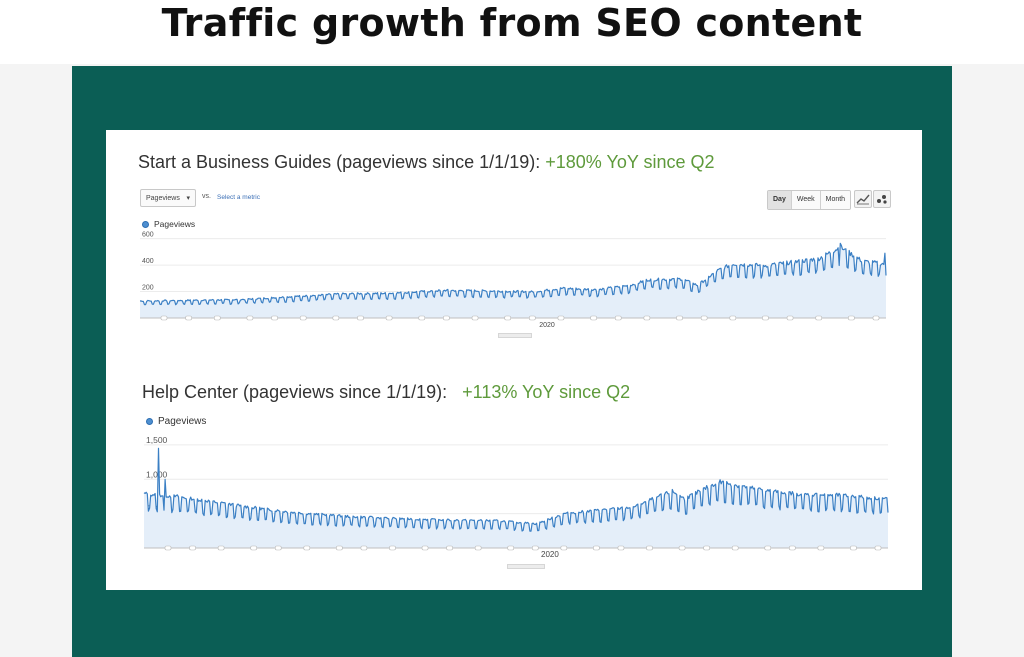 This screenshot has width=1024, height=657. What do you see at coordinates (295, 392) in the screenshot?
I see `report-2-title-main: Help Center (pageviews since 1/1/19):` at bounding box center [295, 392].